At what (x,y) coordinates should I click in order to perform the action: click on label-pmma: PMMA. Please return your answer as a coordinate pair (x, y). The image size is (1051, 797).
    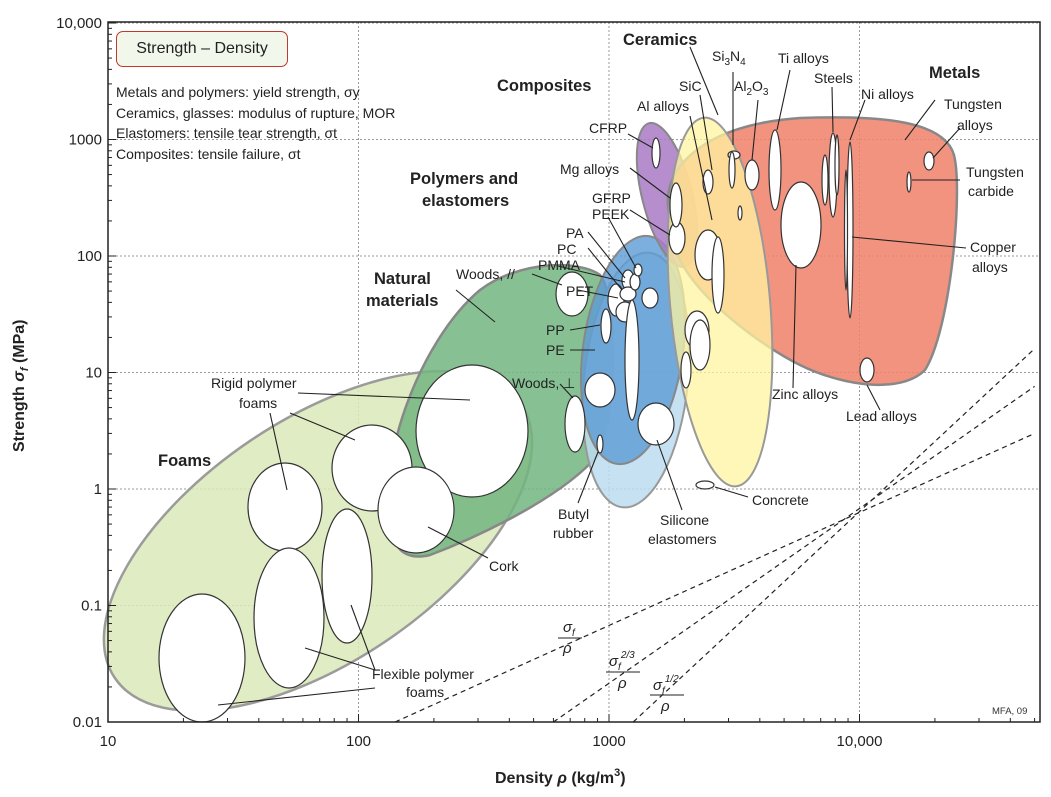
    Looking at the image, I should click on (559, 265).